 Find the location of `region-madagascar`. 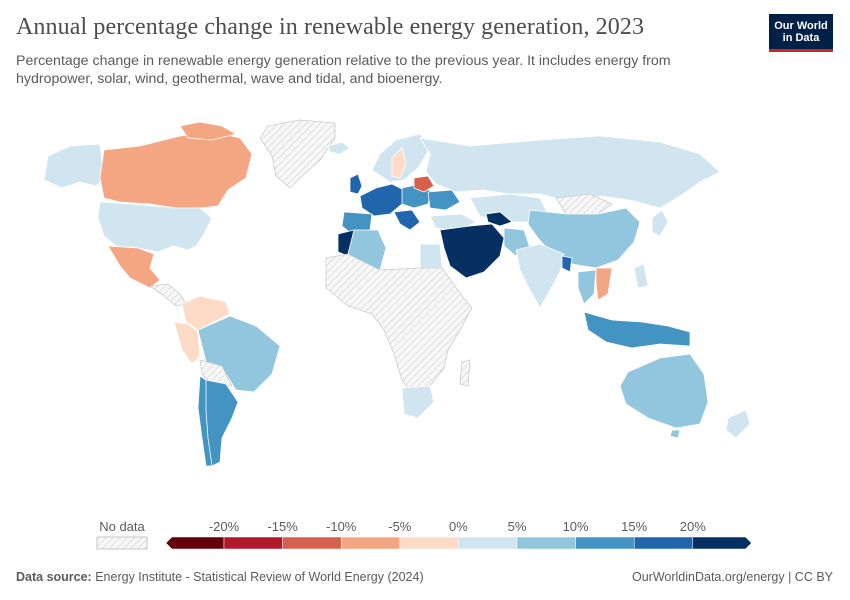

region-madagascar is located at coordinates (465, 373).